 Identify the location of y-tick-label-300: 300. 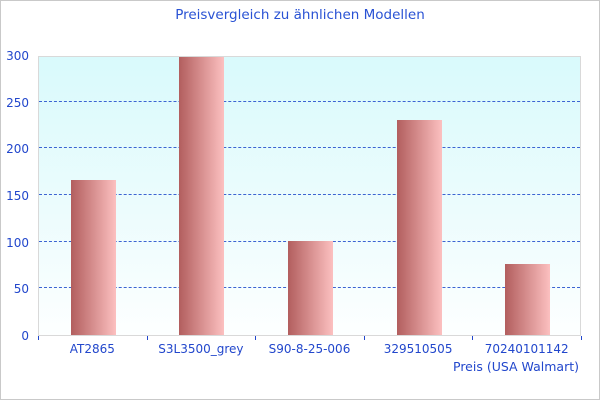
(17, 56).